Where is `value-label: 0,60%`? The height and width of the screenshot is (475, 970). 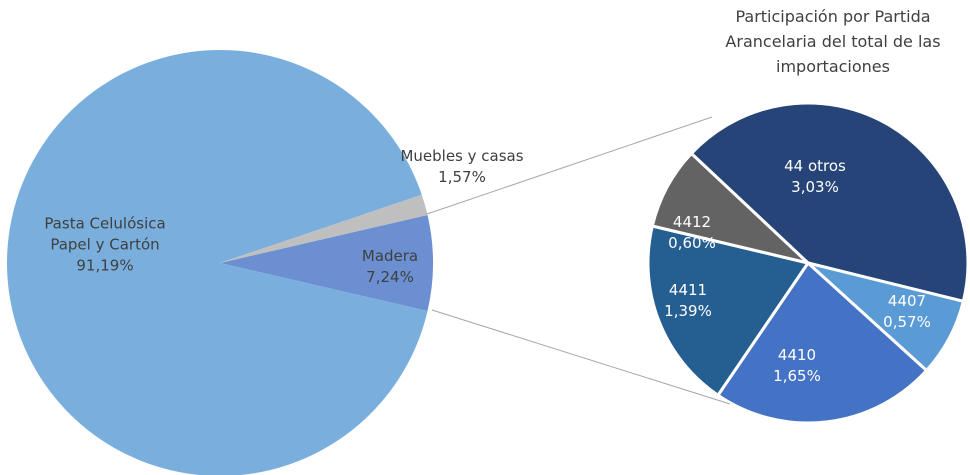
value-label: 0,60% is located at coordinates (692, 243).